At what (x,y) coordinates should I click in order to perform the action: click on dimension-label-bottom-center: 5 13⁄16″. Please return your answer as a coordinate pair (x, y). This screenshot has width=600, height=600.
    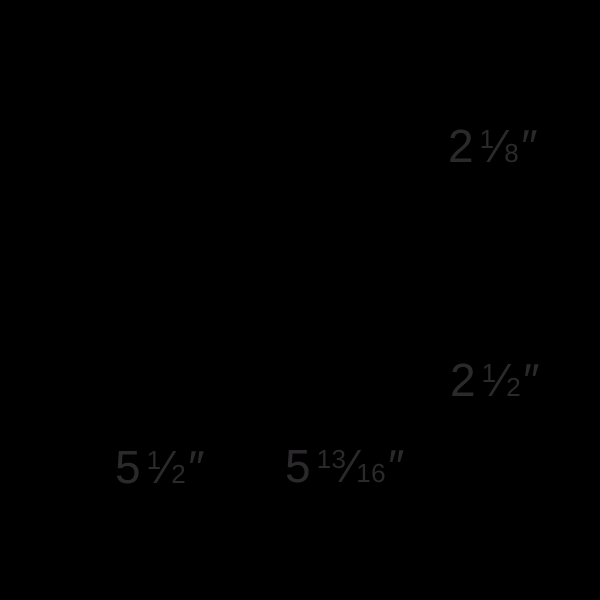
    Looking at the image, I should click on (344, 466).